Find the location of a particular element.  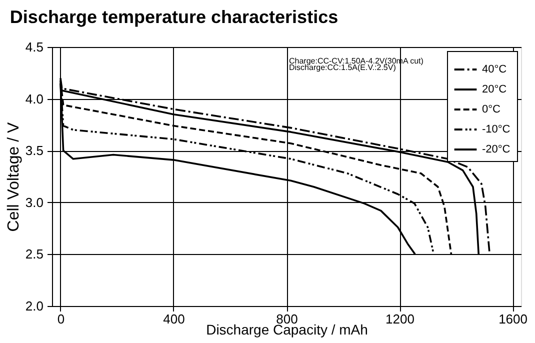

legend-label: 0°C is located at coordinates (491, 110).